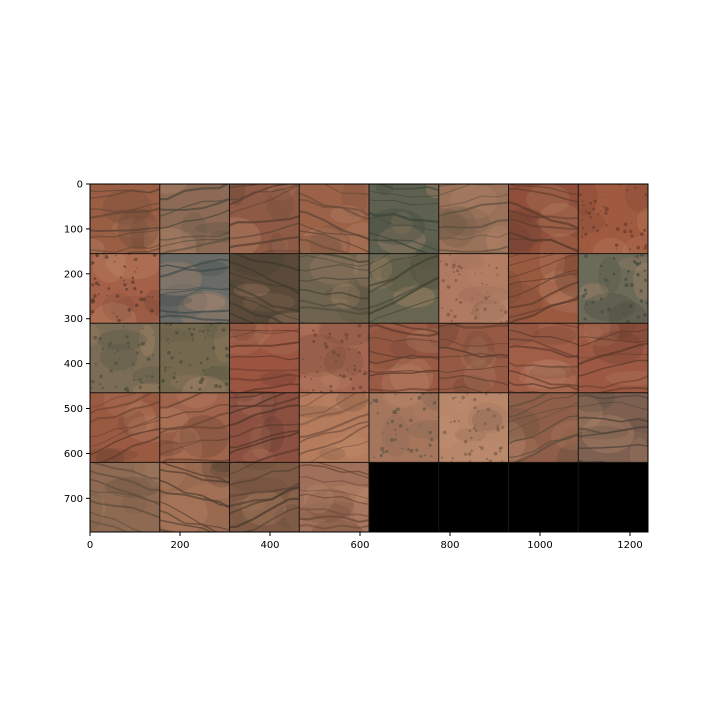  Describe the element at coordinates (179, 545) in the screenshot. I see `x-tick-label: 200` at that location.